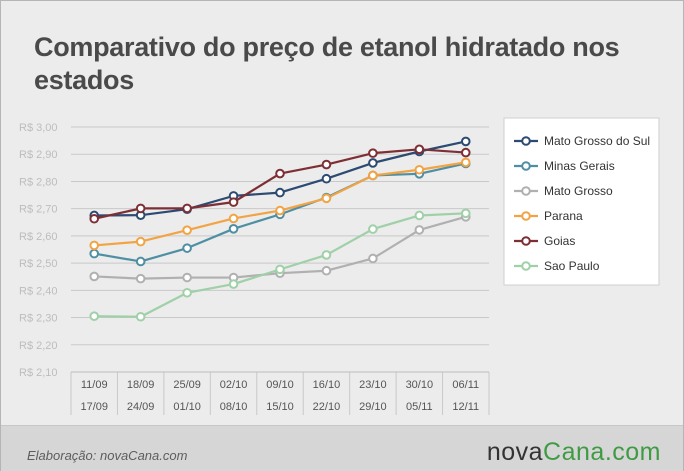 This screenshot has height=471, width=684. What do you see at coordinates (597, 141) in the screenshot?
I see `legend-label: Mato Grosso do Sul` at bounding box center [597, 141].